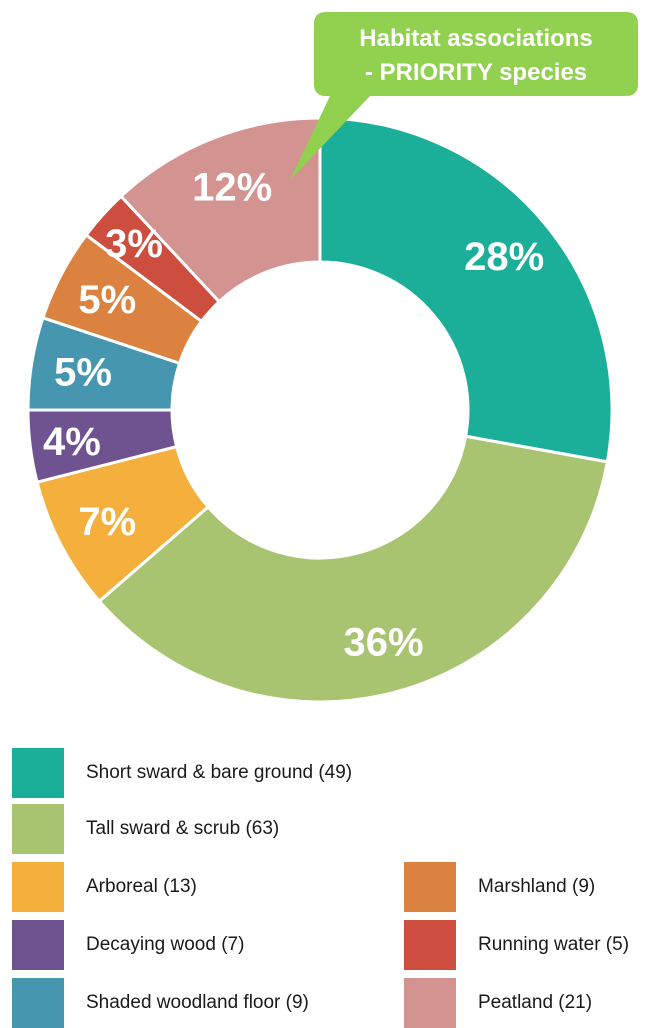 The height and width of the screenshot is (1028, 671). I want to click on legend-label: Shaded woodland floor (9), so click(197, 1002).